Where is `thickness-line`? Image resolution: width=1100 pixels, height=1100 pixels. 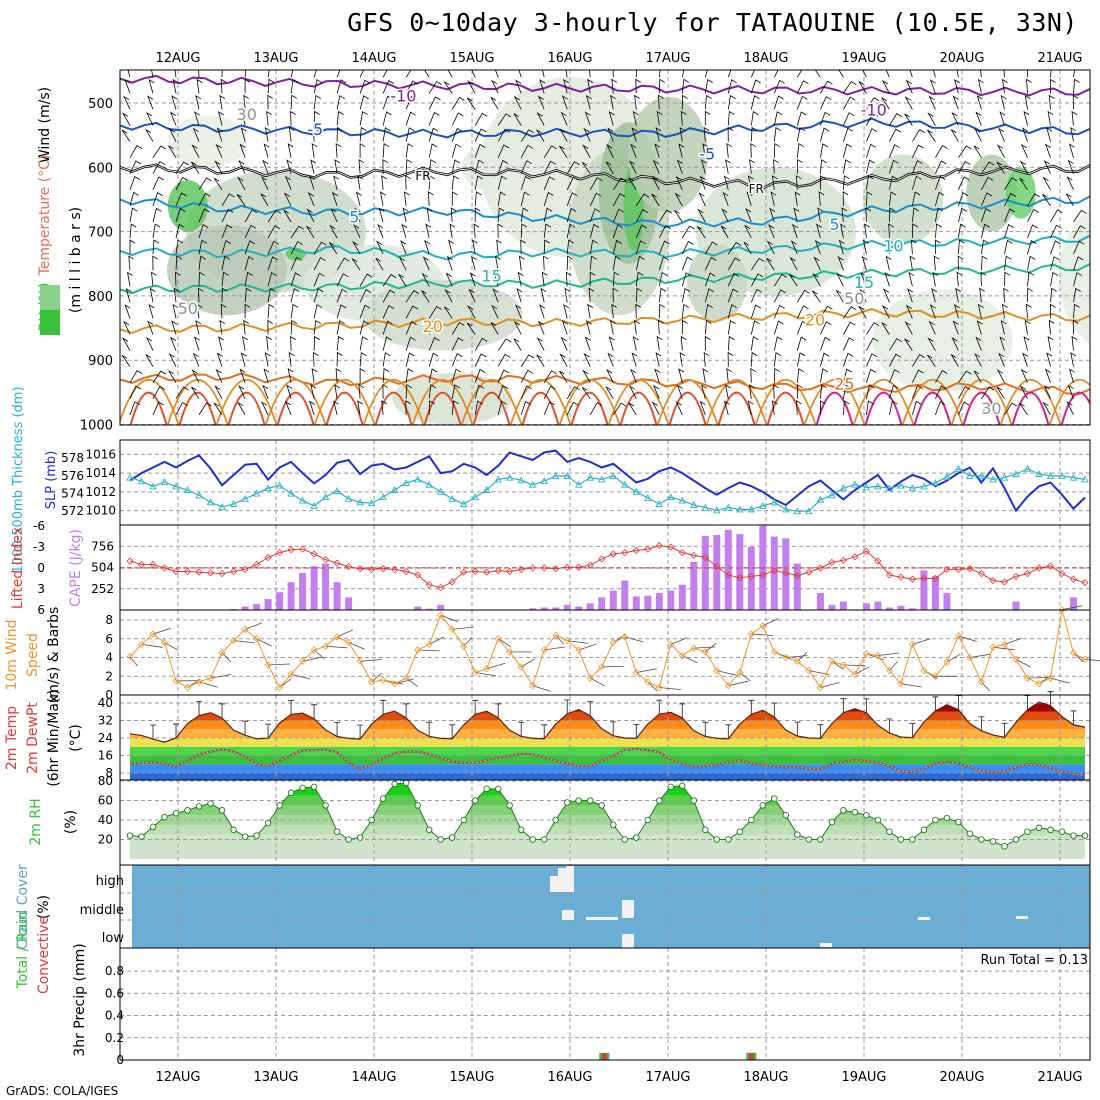 thickness-line is located at coordinates (607, 490).